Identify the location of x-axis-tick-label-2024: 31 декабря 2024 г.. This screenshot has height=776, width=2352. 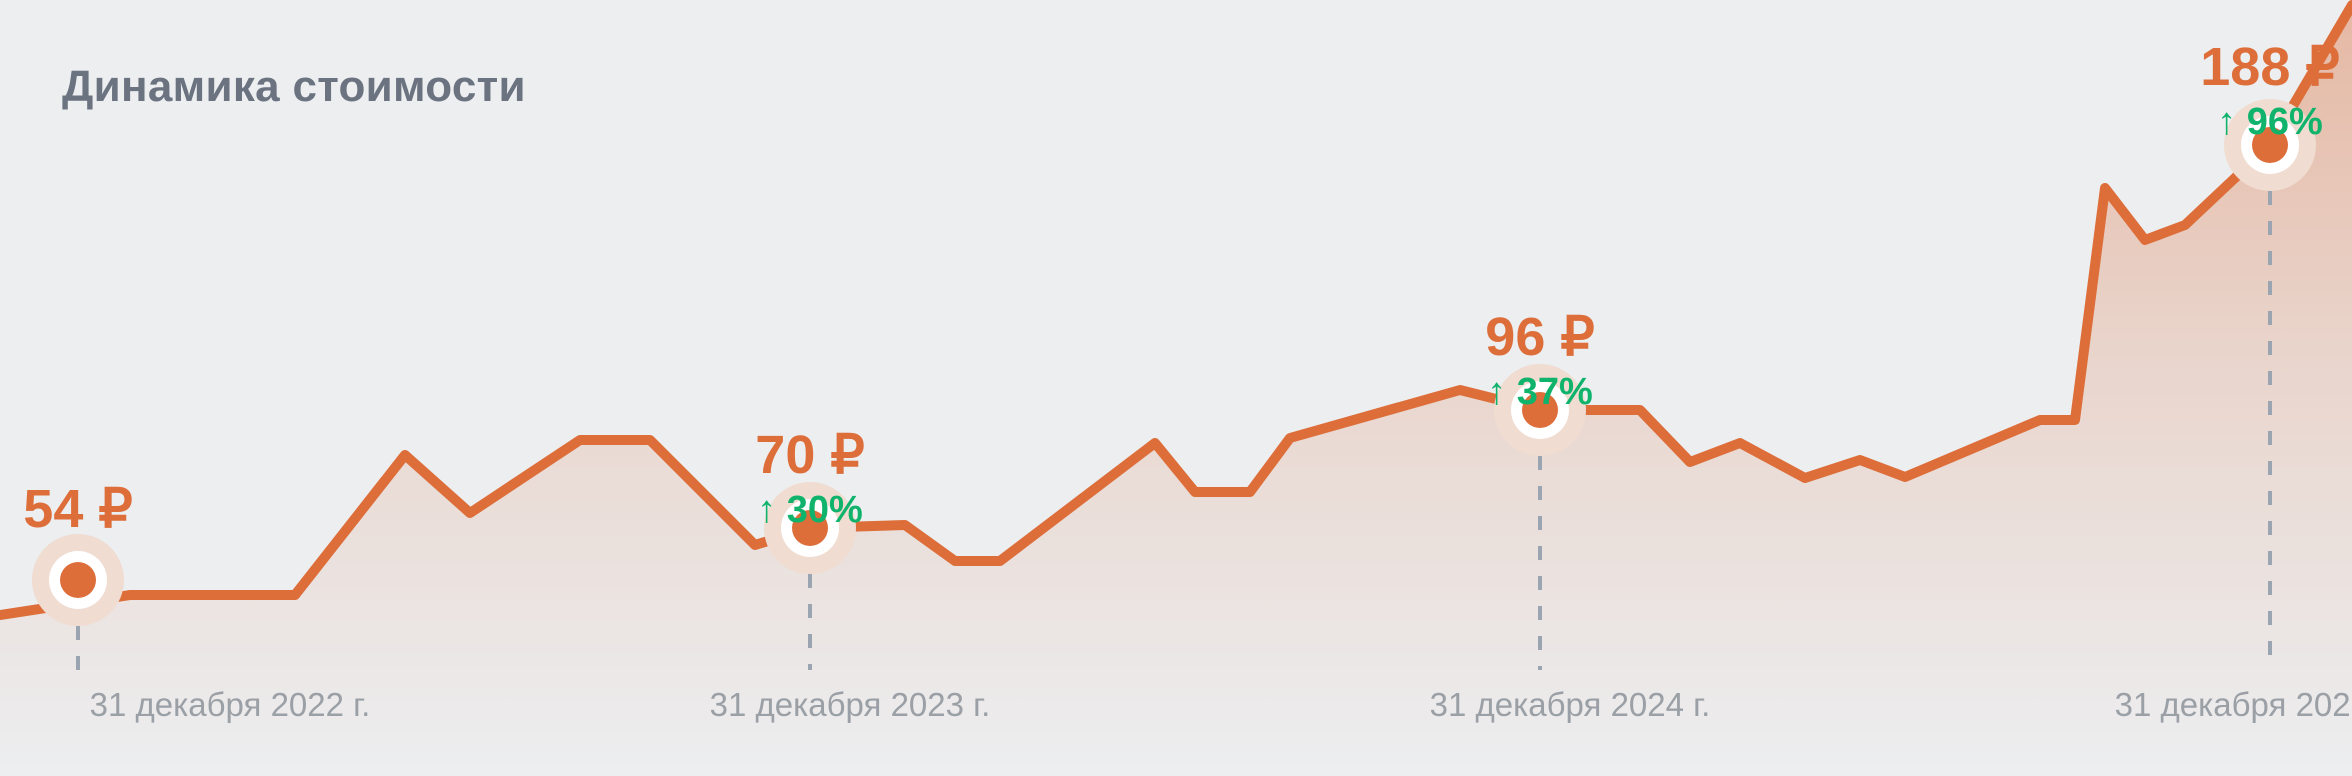
(1570, 704).